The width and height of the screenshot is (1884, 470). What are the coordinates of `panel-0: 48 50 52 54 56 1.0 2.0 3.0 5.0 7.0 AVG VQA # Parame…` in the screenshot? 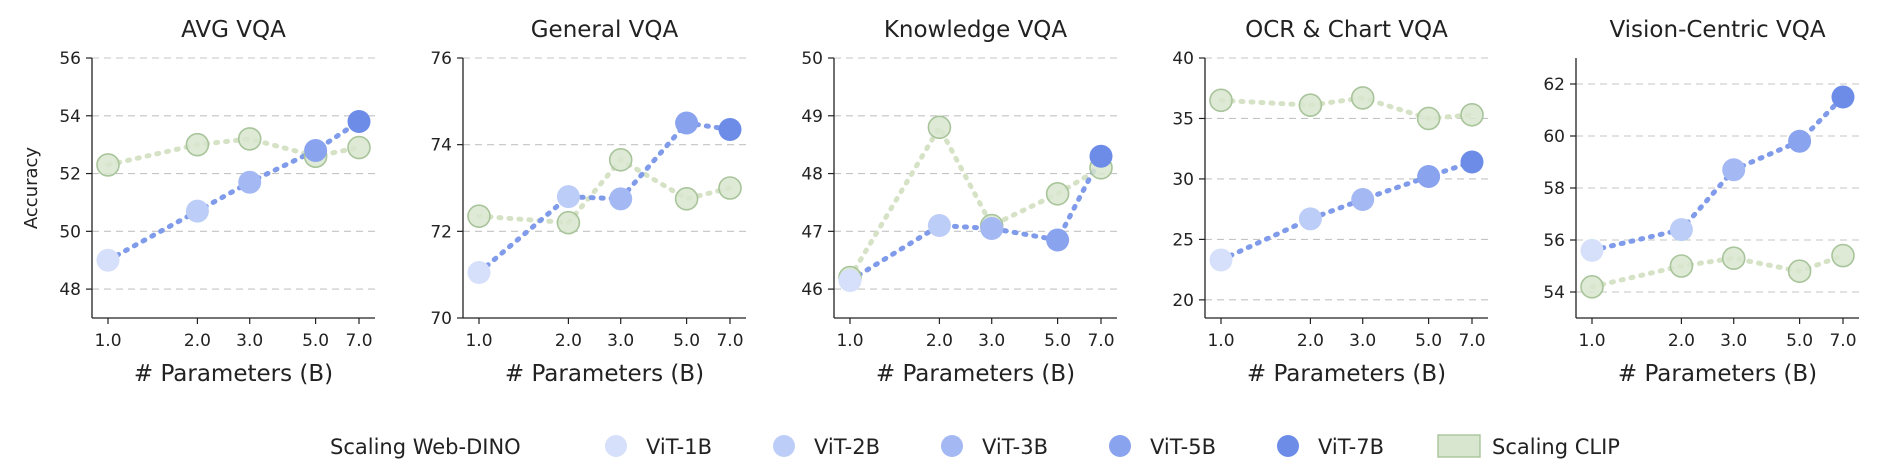 It's located at (217, 202).